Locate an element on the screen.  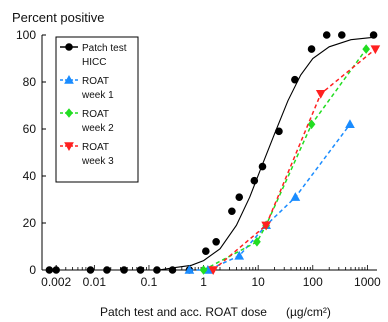
legend-item: ROAT week 2 is located at coordinates (87, 121).